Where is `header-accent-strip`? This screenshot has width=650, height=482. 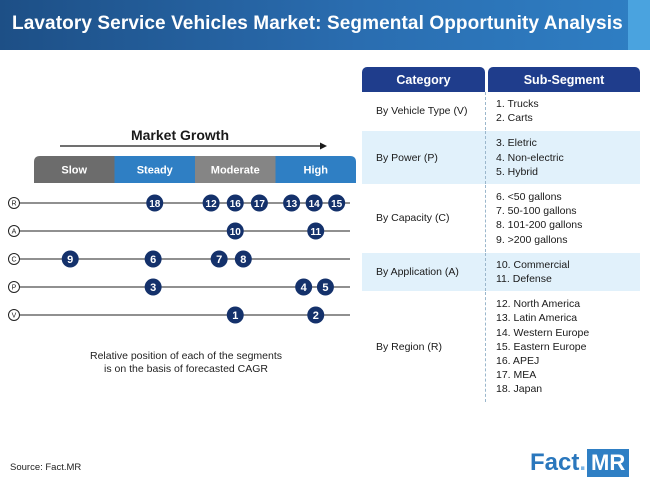
header-accent-strip is located at coordinates (639, 25).